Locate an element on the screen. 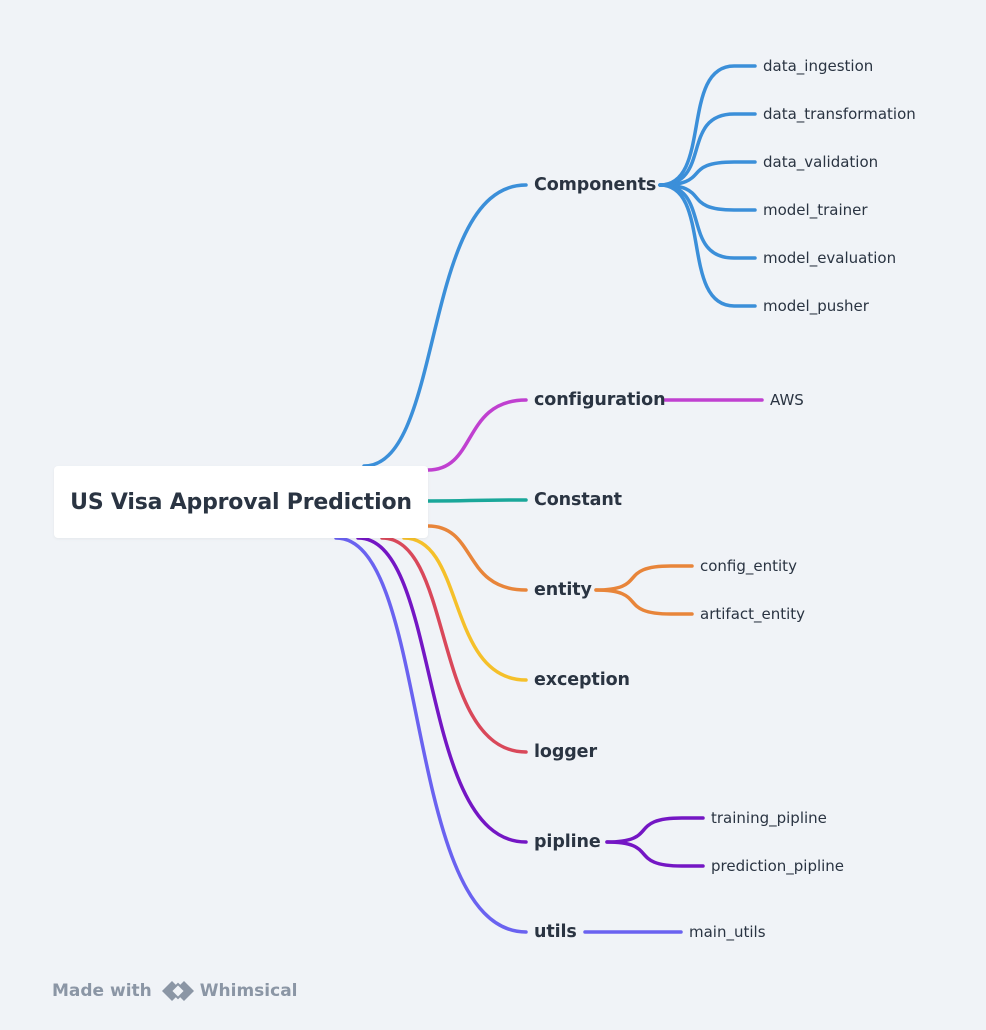 This screenshot has height=1030, width=986. connector-data-validation is located at coordinates (707, 173).